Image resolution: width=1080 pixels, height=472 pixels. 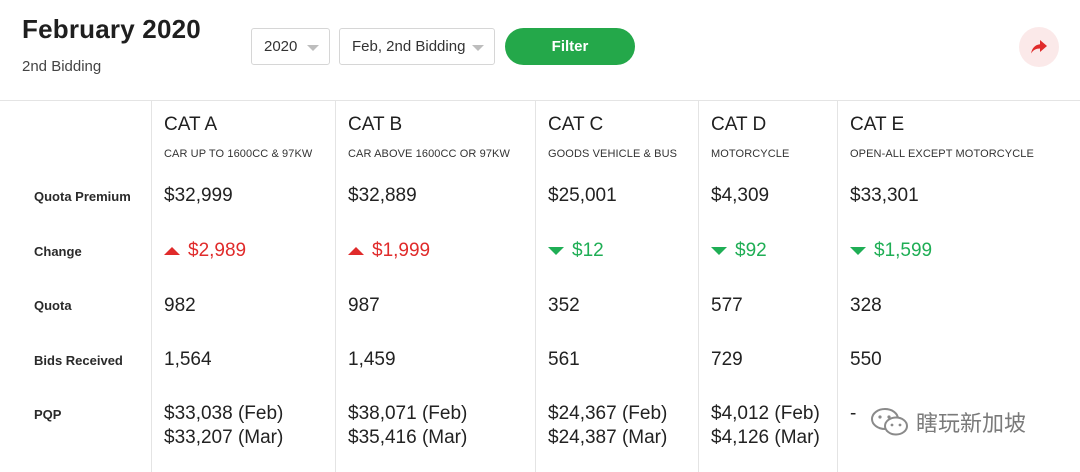 What do you see at coordinates (364, 305) in the screenshot?
I see `quota-value: 987` at bounding box center [364, 305].